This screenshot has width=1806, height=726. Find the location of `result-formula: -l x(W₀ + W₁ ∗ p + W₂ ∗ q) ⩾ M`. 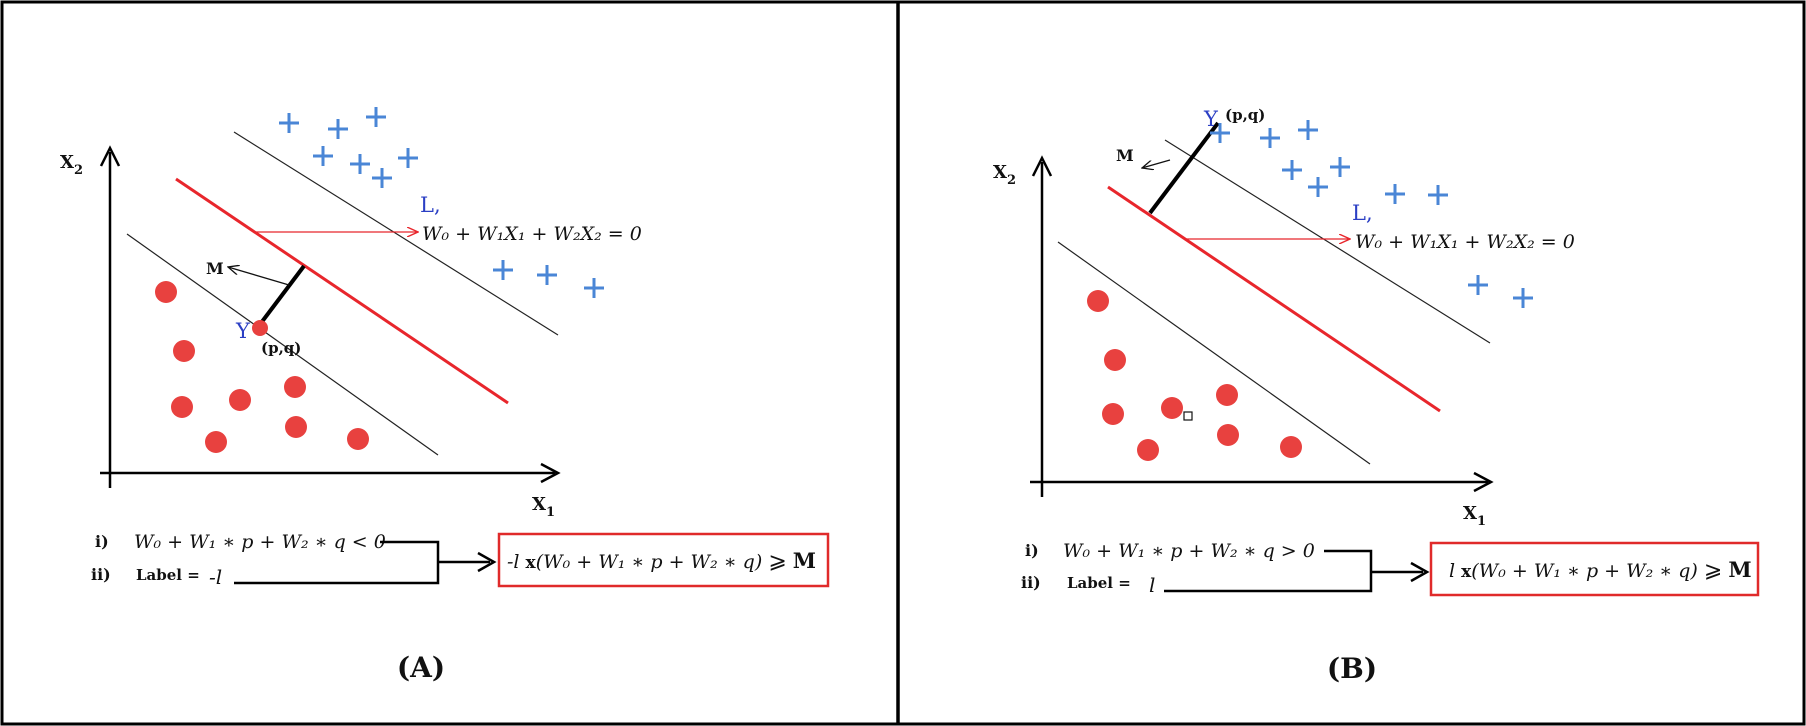

result-formula: -l x(W₀ + W₁ ∗ p + W₂ ∗ q) ⩾ M is located at coordinates (661, 561).